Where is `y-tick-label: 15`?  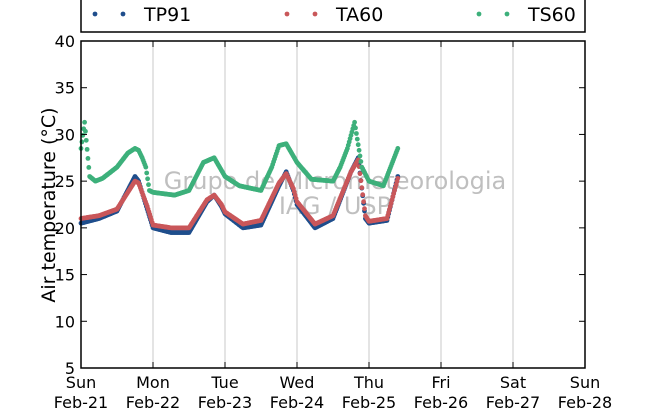 y-tick-label: 15 is located at coordinates (65, 275).